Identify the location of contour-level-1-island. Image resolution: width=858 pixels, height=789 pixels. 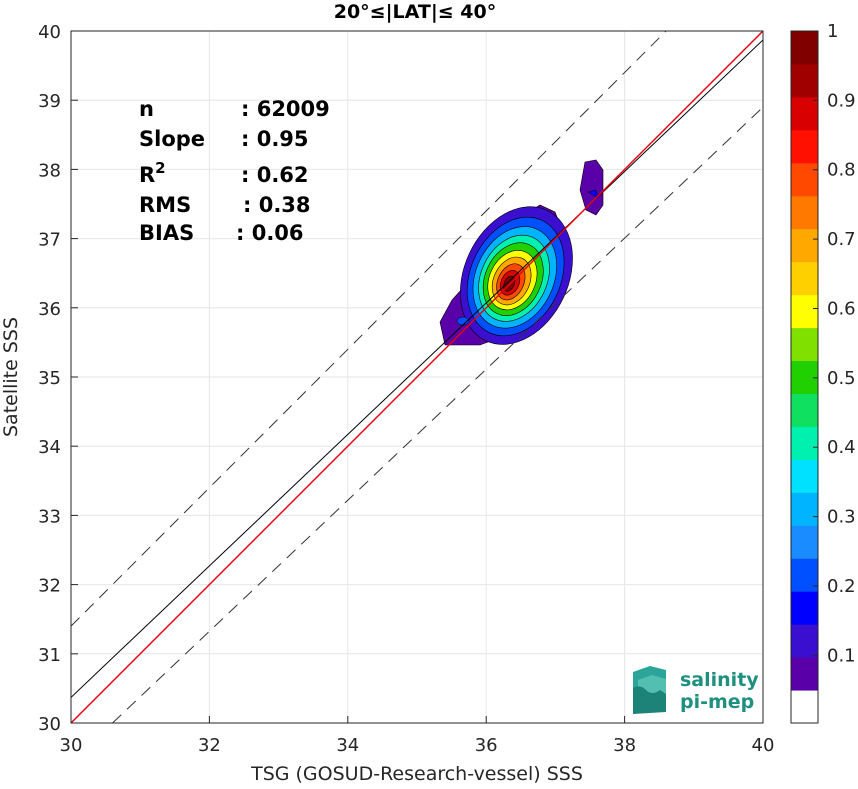
(591, 187).